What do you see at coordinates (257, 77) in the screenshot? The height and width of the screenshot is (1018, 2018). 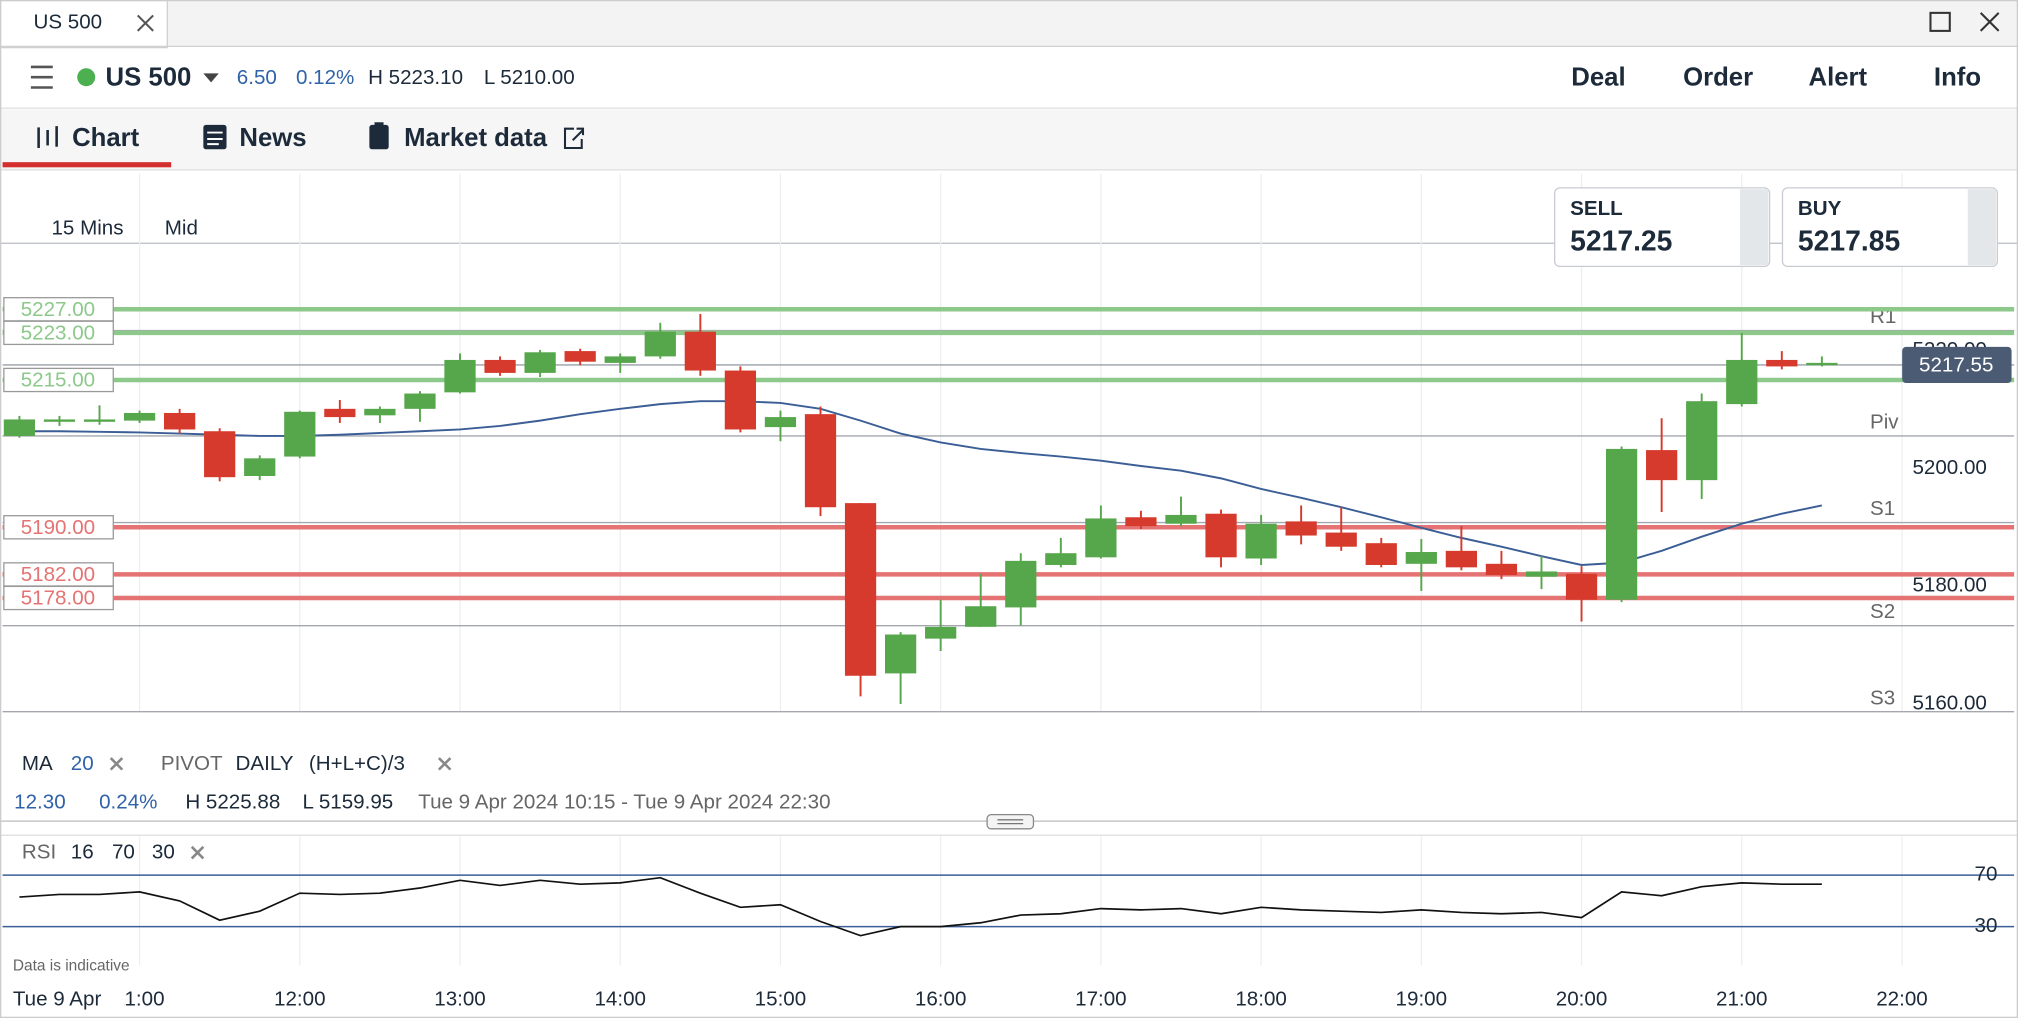 I see `change: 6.50` at bounding box center [257, 77].